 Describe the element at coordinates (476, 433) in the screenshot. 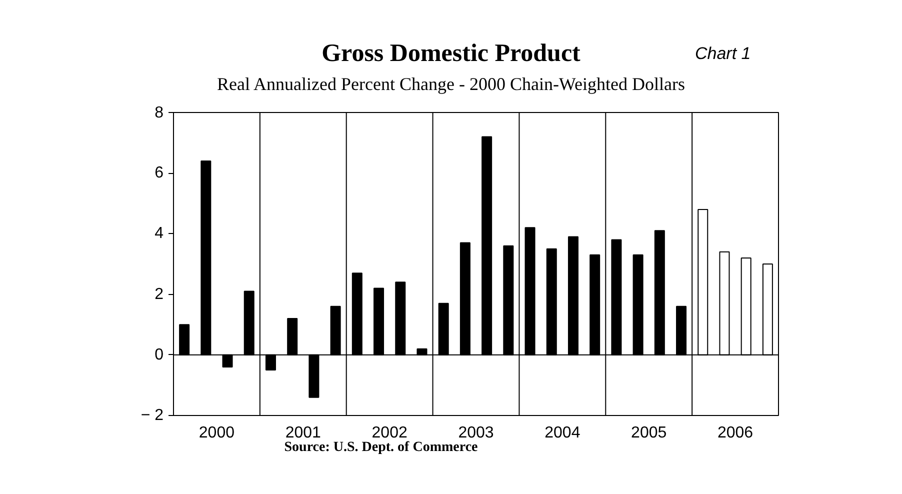

I see `x-tick-label: 2003` at that location.